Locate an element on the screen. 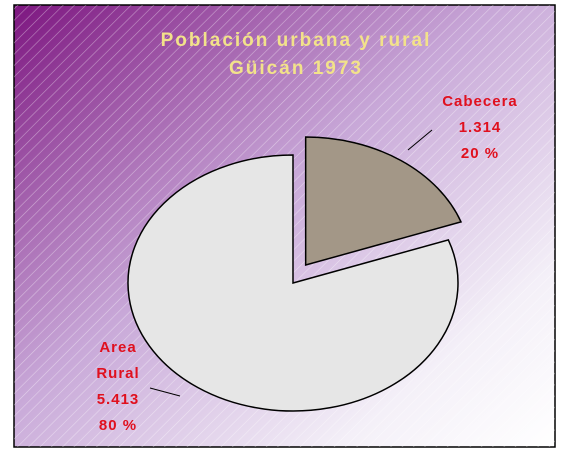 This screenshot has height=459, width=563. chart-title: Población urbana y rural is located at coordinates (296, 40).